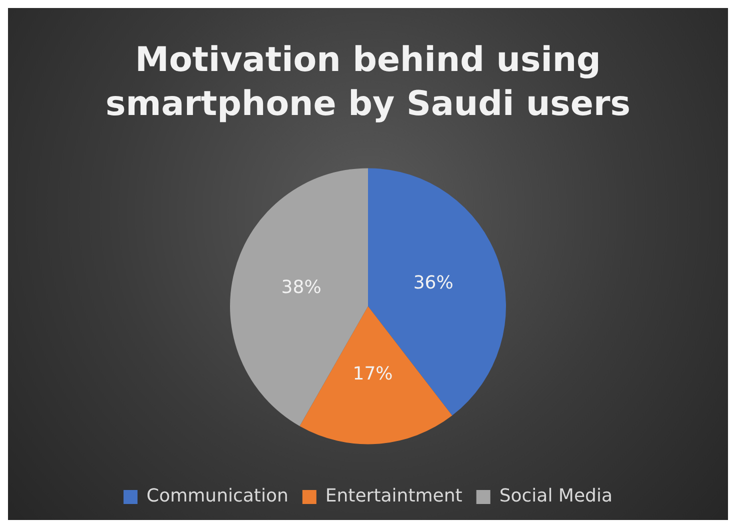 The height and width of the screenshot is (528, 736). What do you see at coordinates (433, 283) in the screenshot?
I see `data-label: 36%` at bounding box center [433, 283].